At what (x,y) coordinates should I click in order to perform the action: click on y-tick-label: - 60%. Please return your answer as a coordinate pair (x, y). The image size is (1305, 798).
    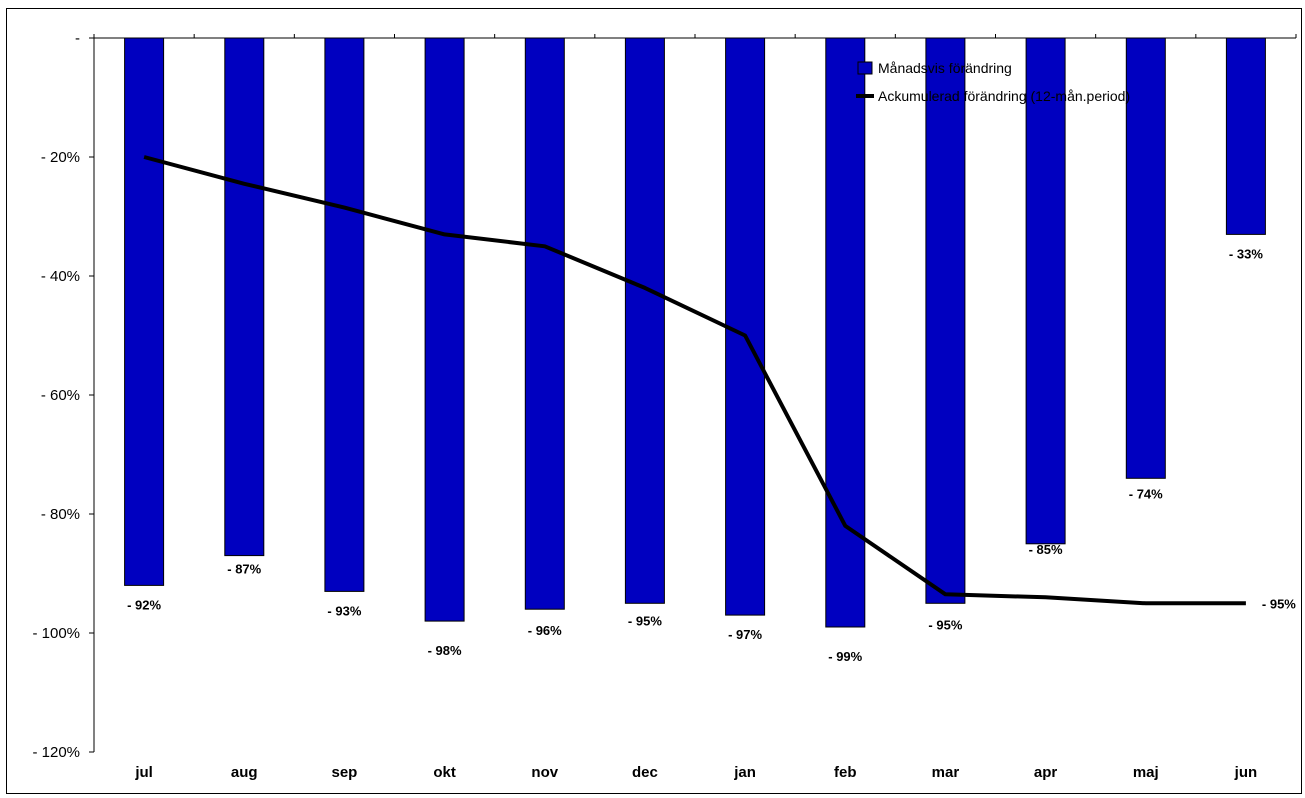
    Looking at the image, I should click on (60, 395).